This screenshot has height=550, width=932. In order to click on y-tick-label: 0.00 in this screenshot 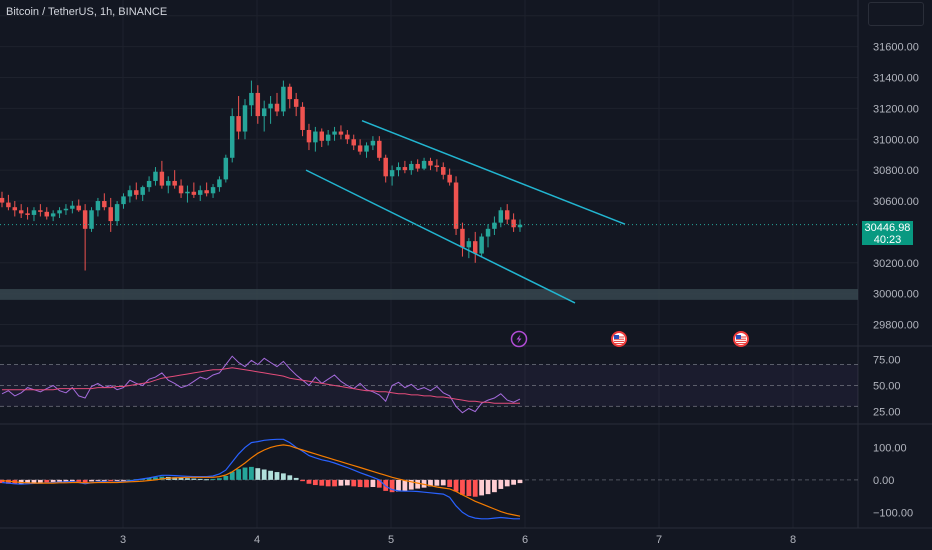, I will do `click(883, 481)`.